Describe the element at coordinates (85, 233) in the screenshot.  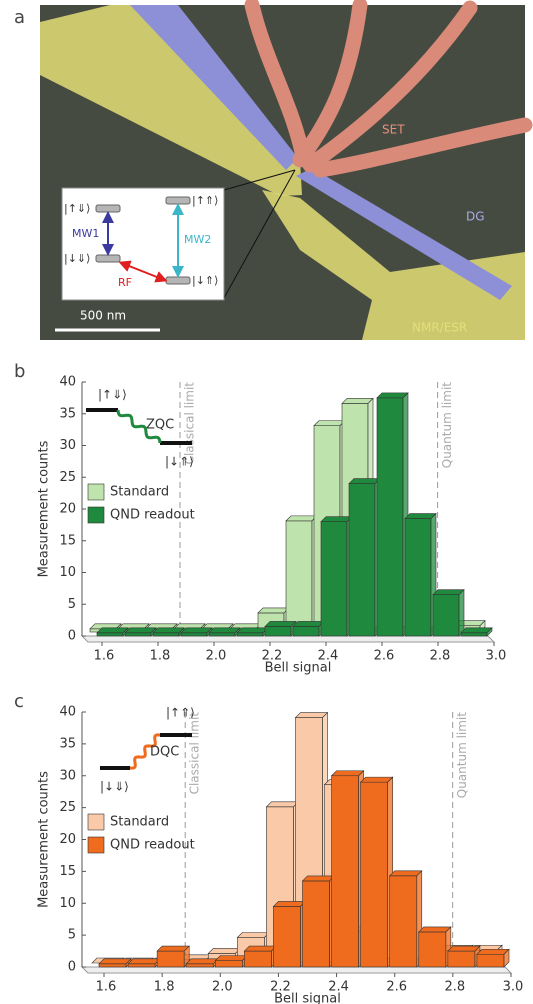
I see `mw1-label: MW1` at that location.